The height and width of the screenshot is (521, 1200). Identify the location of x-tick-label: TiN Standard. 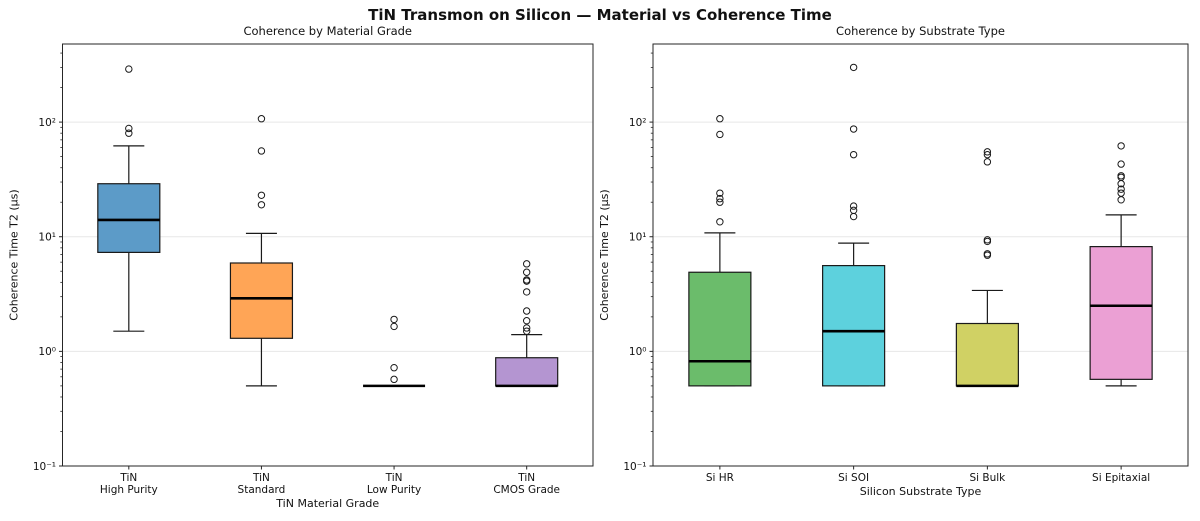
(262, 484).